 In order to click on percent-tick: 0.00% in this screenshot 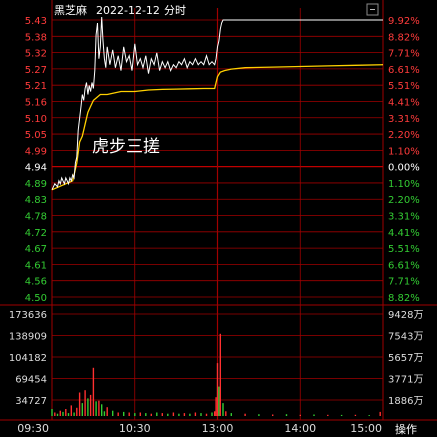, I will do `click(404, 168)`.